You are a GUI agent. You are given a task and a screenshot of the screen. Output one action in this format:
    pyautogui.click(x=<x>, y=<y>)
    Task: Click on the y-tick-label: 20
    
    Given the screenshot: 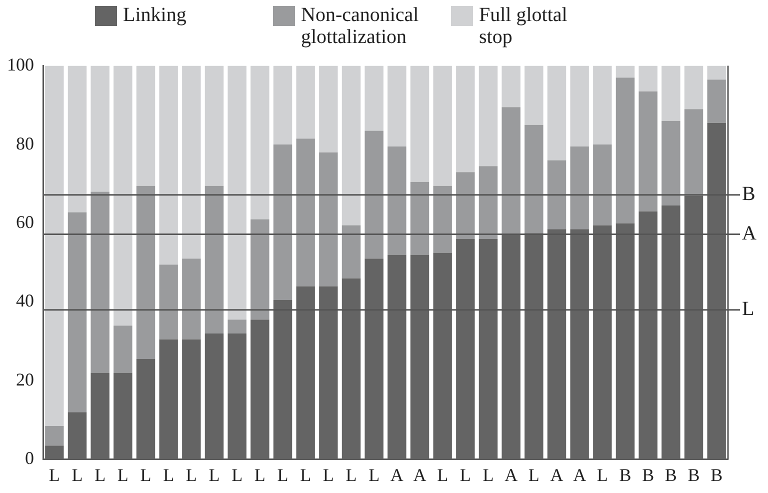 What is the action you would take?
    pyautogui.click(x=25, y=379)
    